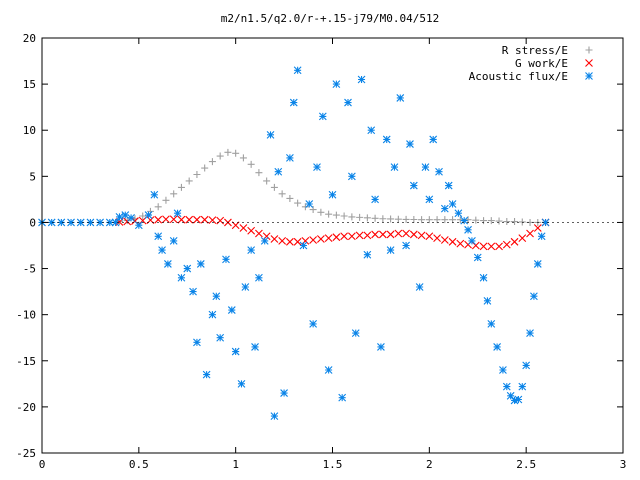 The width and height of the screenshot is (640, 480). I want to click on y-tick-label: -25, so click(26, 453).